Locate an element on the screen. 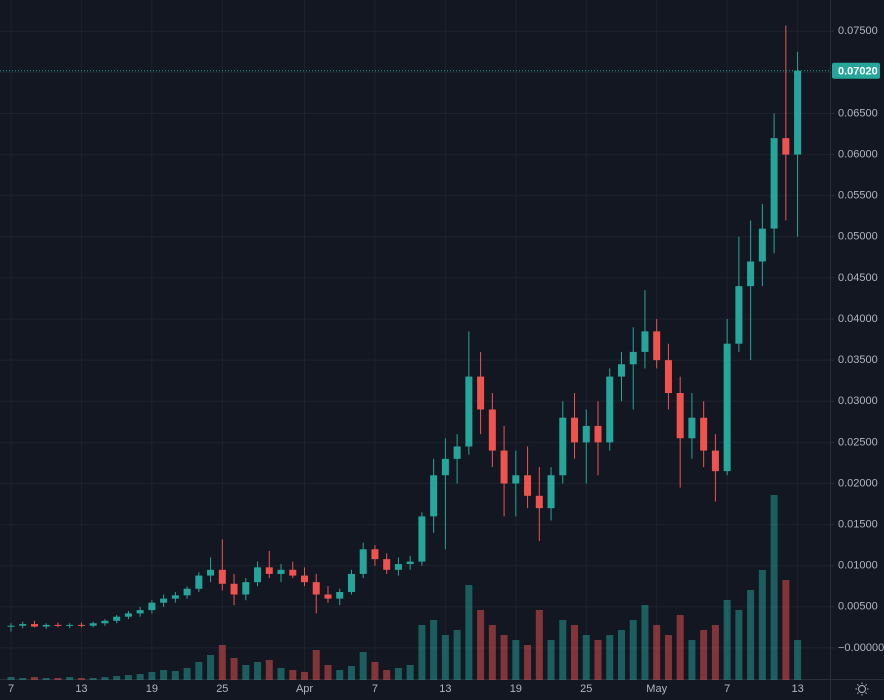 The image size is (884, 700). y-tick-label: 0.00500 is located at coordinates (858, 607).